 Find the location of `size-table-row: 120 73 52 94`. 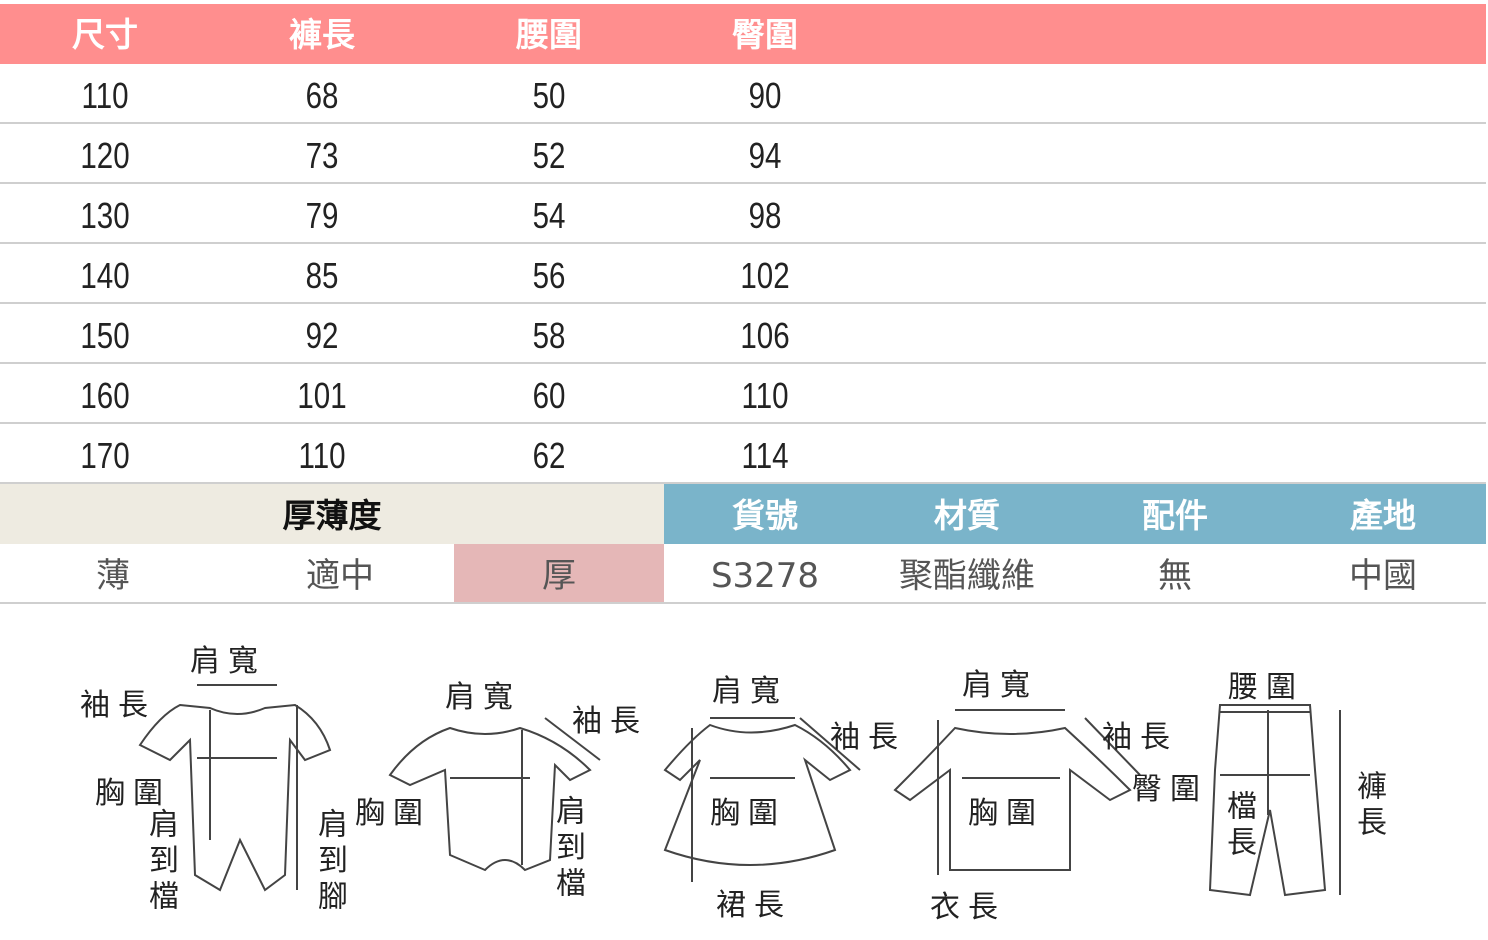

size-table-row: 120 73 52 94 is located at coordinates (743, 154).